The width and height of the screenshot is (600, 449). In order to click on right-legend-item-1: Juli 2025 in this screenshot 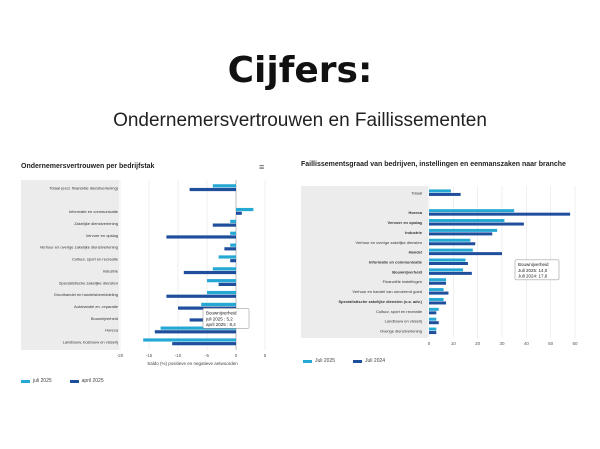, I will do `click(319, 361)`.